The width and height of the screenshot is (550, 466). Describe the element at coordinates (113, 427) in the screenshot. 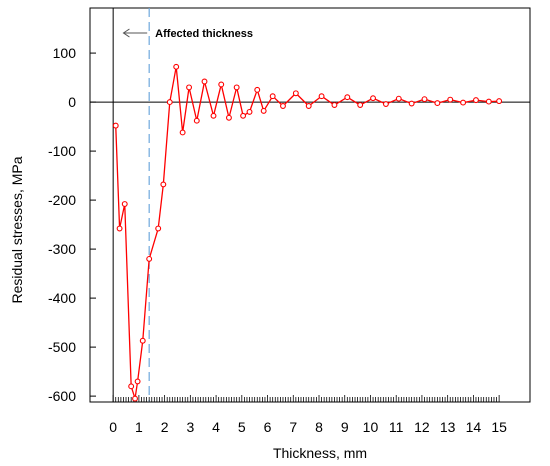

I see `x-tick-label: 0` at that location.